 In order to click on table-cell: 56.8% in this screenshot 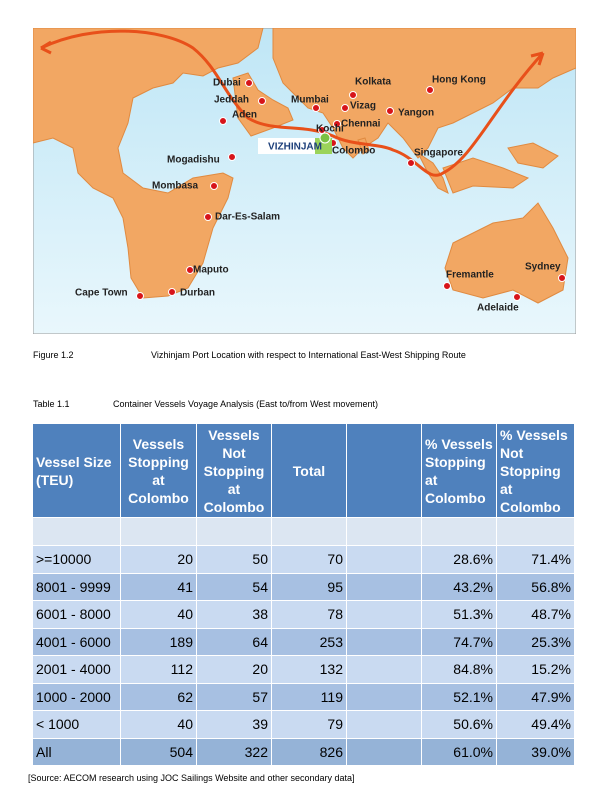, I will do `click(536, 587)`.